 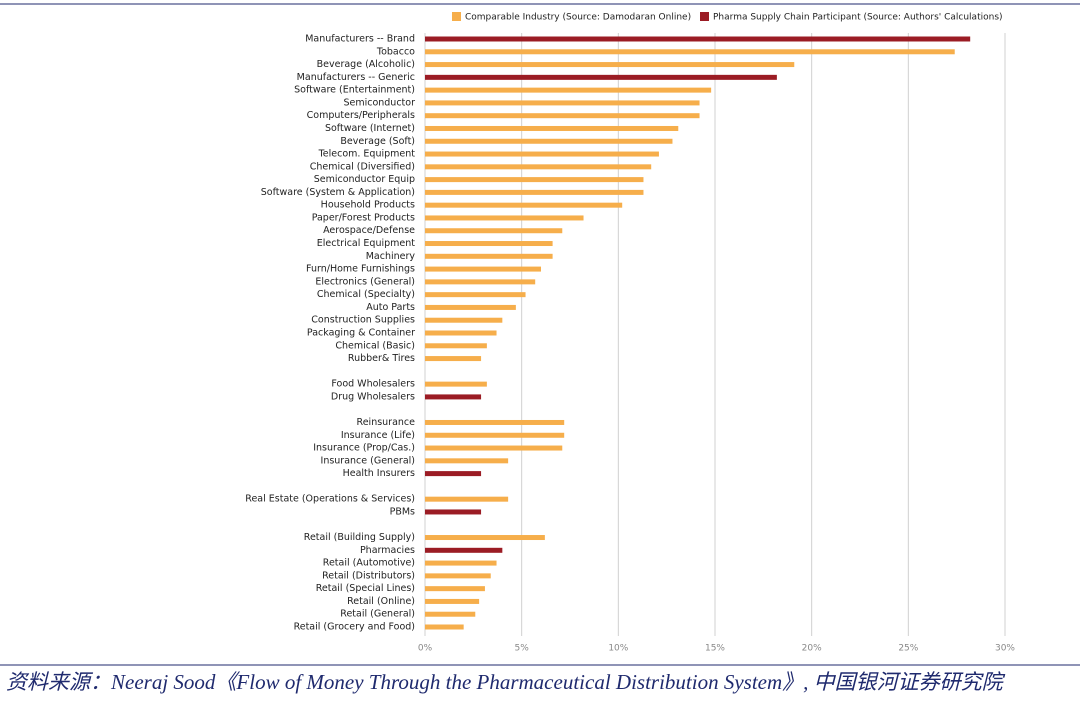 What do you see at coordinates (1005, 649) in the screenshot?
I see `x-tick-label: 30%` at bounding box center [1005, 649].